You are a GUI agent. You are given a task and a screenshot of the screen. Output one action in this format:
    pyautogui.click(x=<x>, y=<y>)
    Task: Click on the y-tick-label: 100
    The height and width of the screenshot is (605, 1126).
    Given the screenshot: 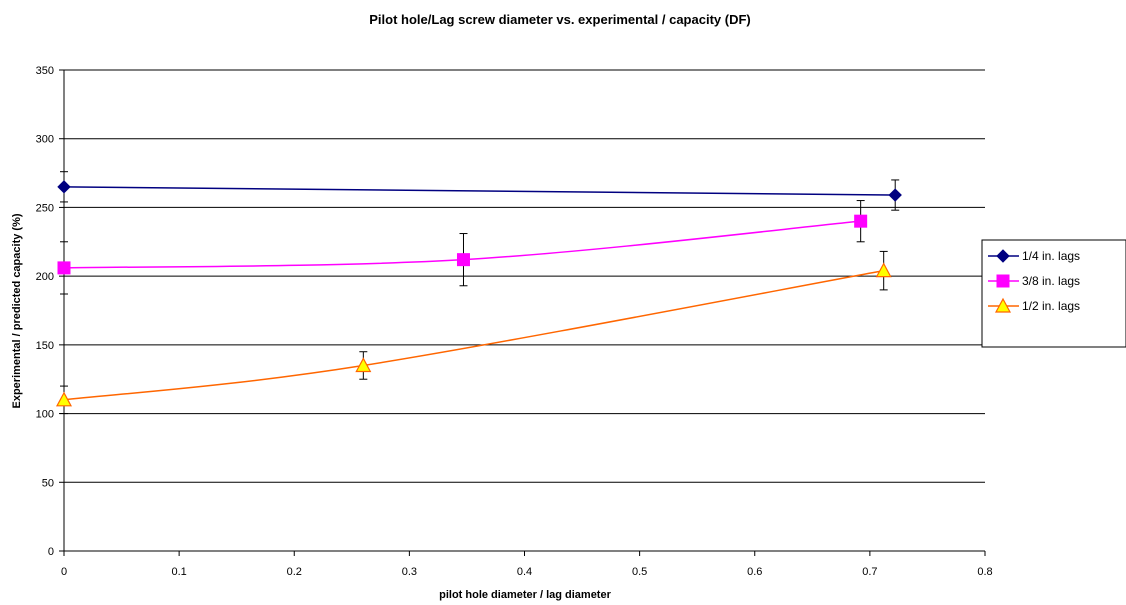 What is the action you would take?
    pyautogui.click(x=45, y=415)
    